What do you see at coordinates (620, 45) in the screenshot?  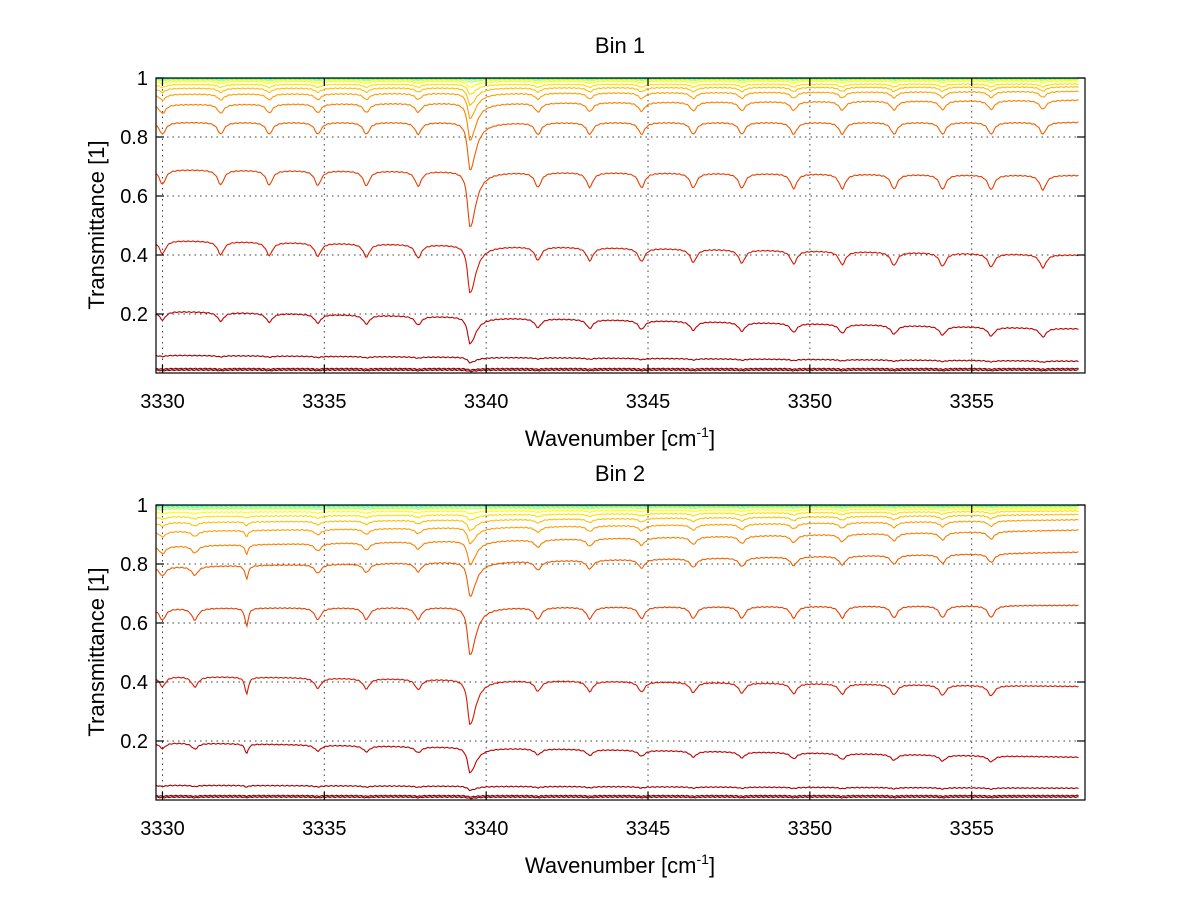 I see `chart-title: Bin 1` at bounding box center [620, 45].